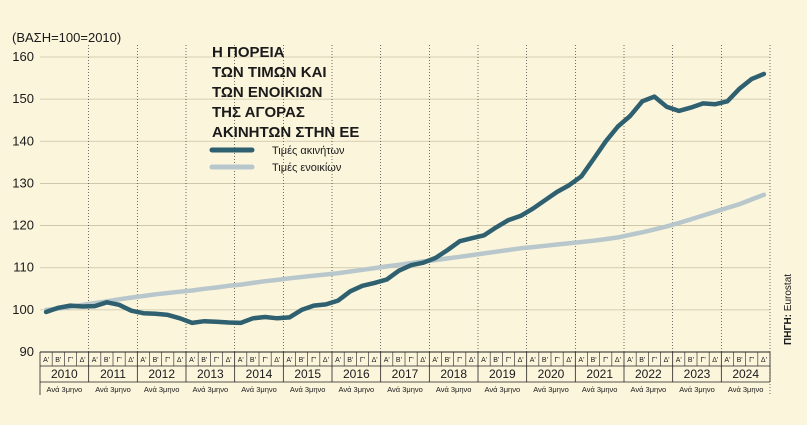 The image size is (807, 425). I want to click on title-line-2: ΤΩΝ ΤΙΜΩΝ ΚΑΙ, so click(269, 72).